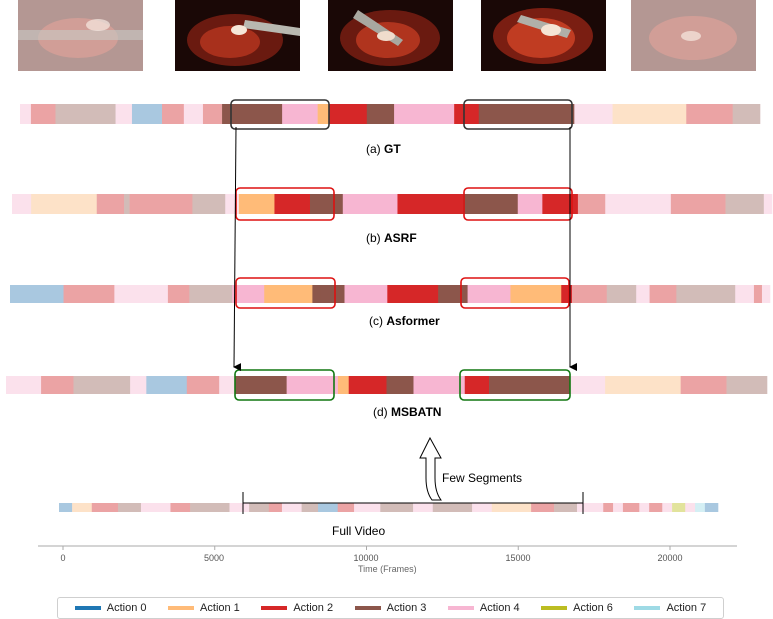  What do you see at coordinates (391, 238) in the screenshot?
I see `row-label-asrf: (b) ASRF` at bounding box center [391, 238].